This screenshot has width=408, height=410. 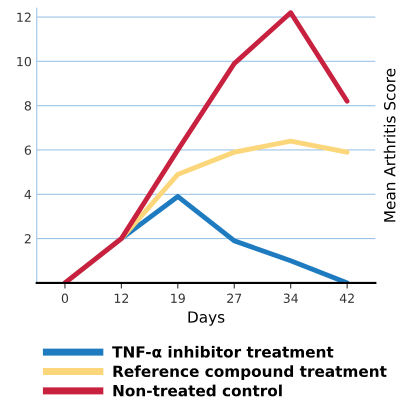 I want to click on x-tick-label: 0, so click(x=65, y=298).